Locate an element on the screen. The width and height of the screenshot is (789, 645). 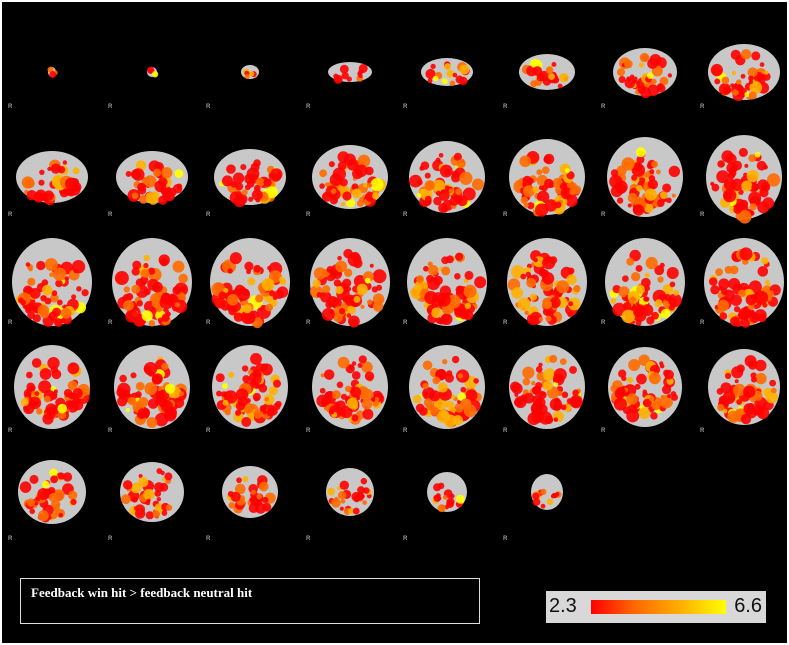
colorbar: 2.3 6.6 is located at coordinates (656, 607).